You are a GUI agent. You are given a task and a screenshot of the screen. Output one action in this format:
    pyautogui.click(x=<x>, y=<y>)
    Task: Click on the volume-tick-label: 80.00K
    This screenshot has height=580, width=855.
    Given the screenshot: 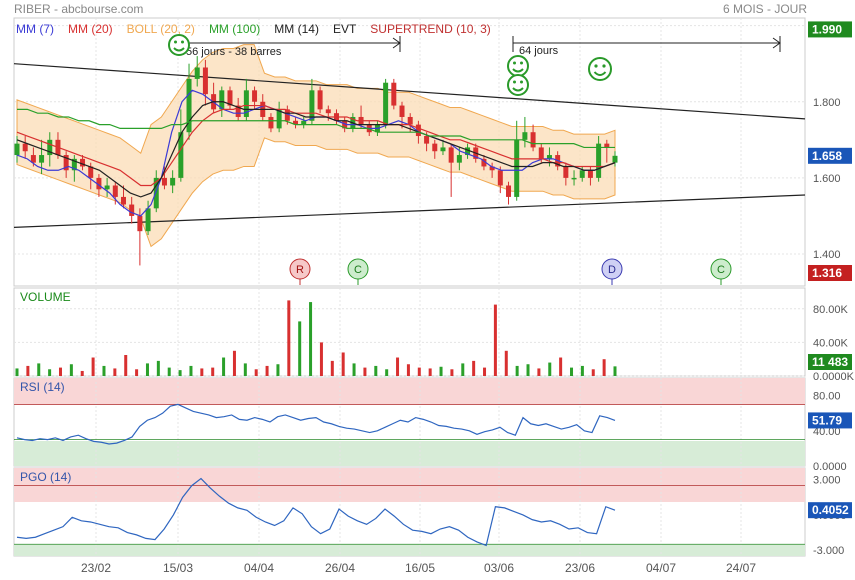 What is the action you would take?
    pyautogui.click(x=831, y=310)
    